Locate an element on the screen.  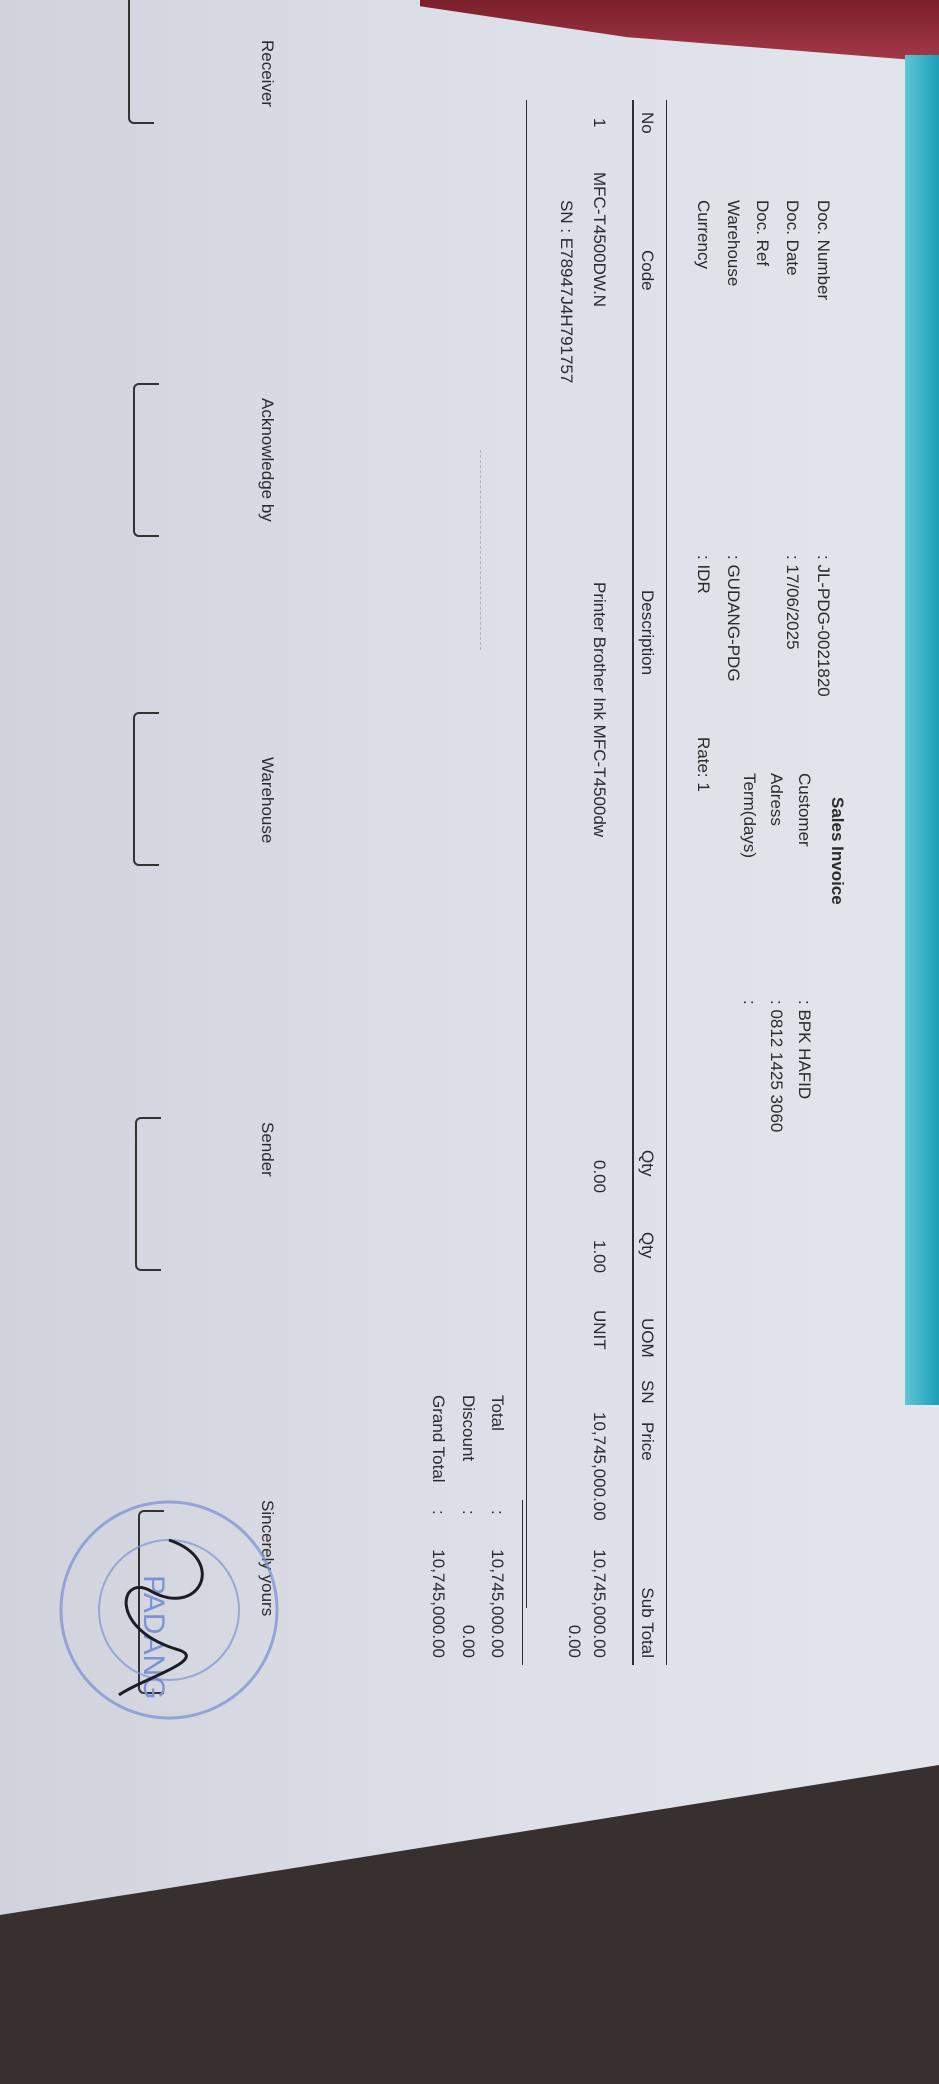
warehouse-signature-box is located at coordinates (146, 789).